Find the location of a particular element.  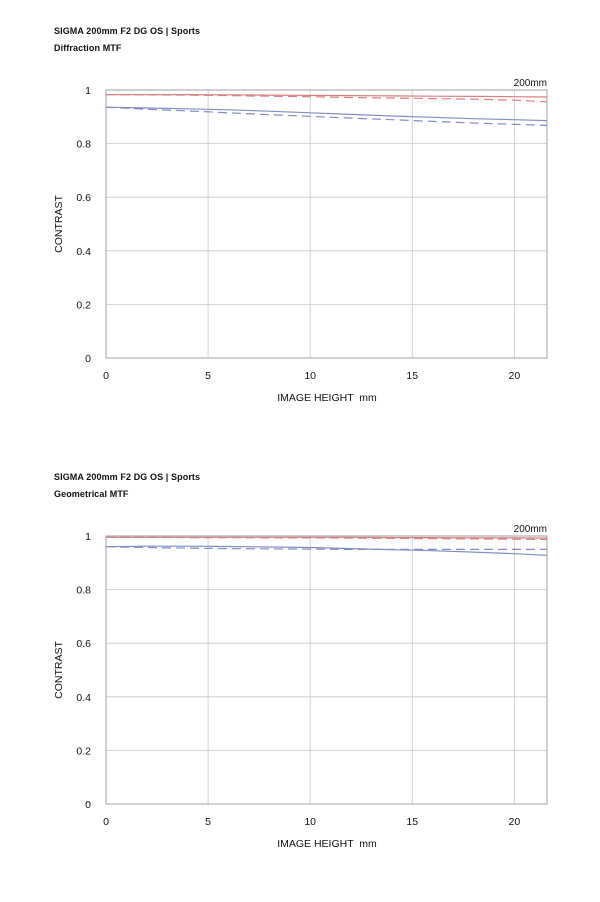

chart-subtitle: Diffraction MTF is located at coordinates (88, 48).